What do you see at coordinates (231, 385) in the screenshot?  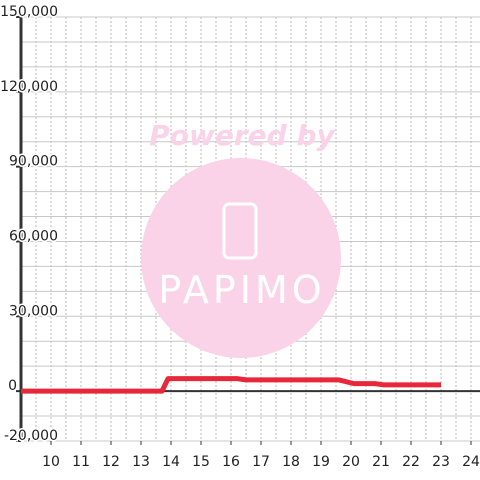 I see `line` at bounding box center [231, 385].